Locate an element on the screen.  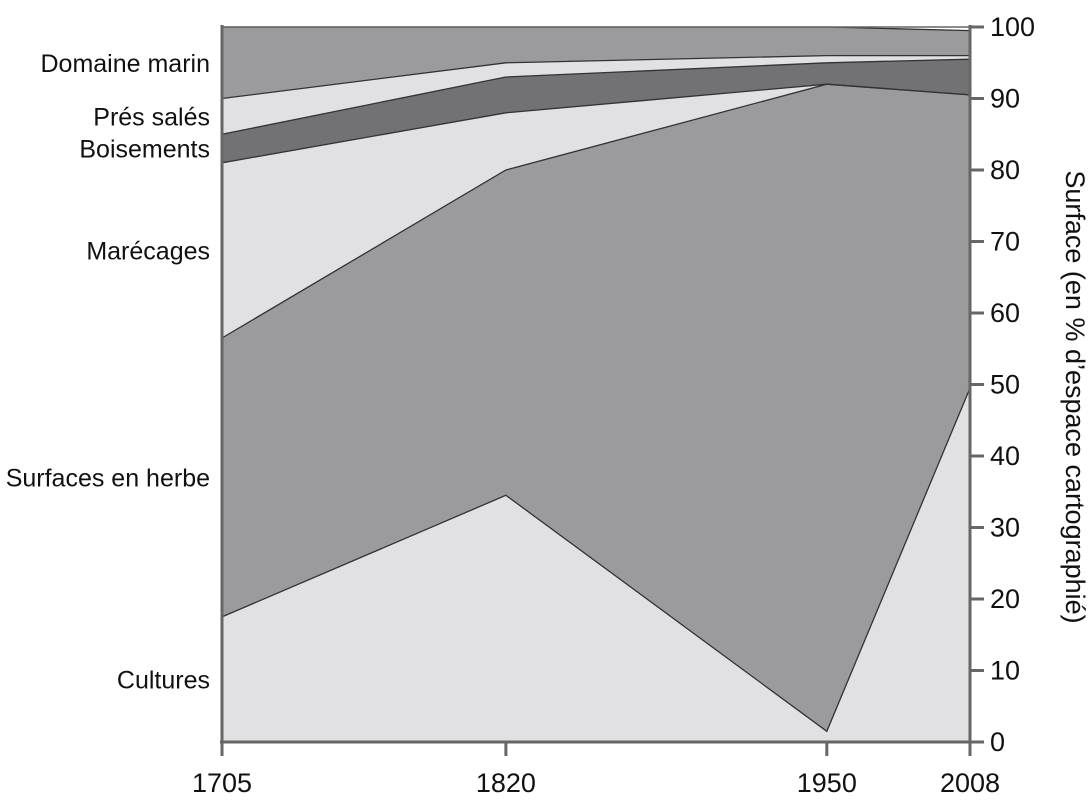
band-label-domaine-marin: Domaine marin is located at coordinates (125, 64).